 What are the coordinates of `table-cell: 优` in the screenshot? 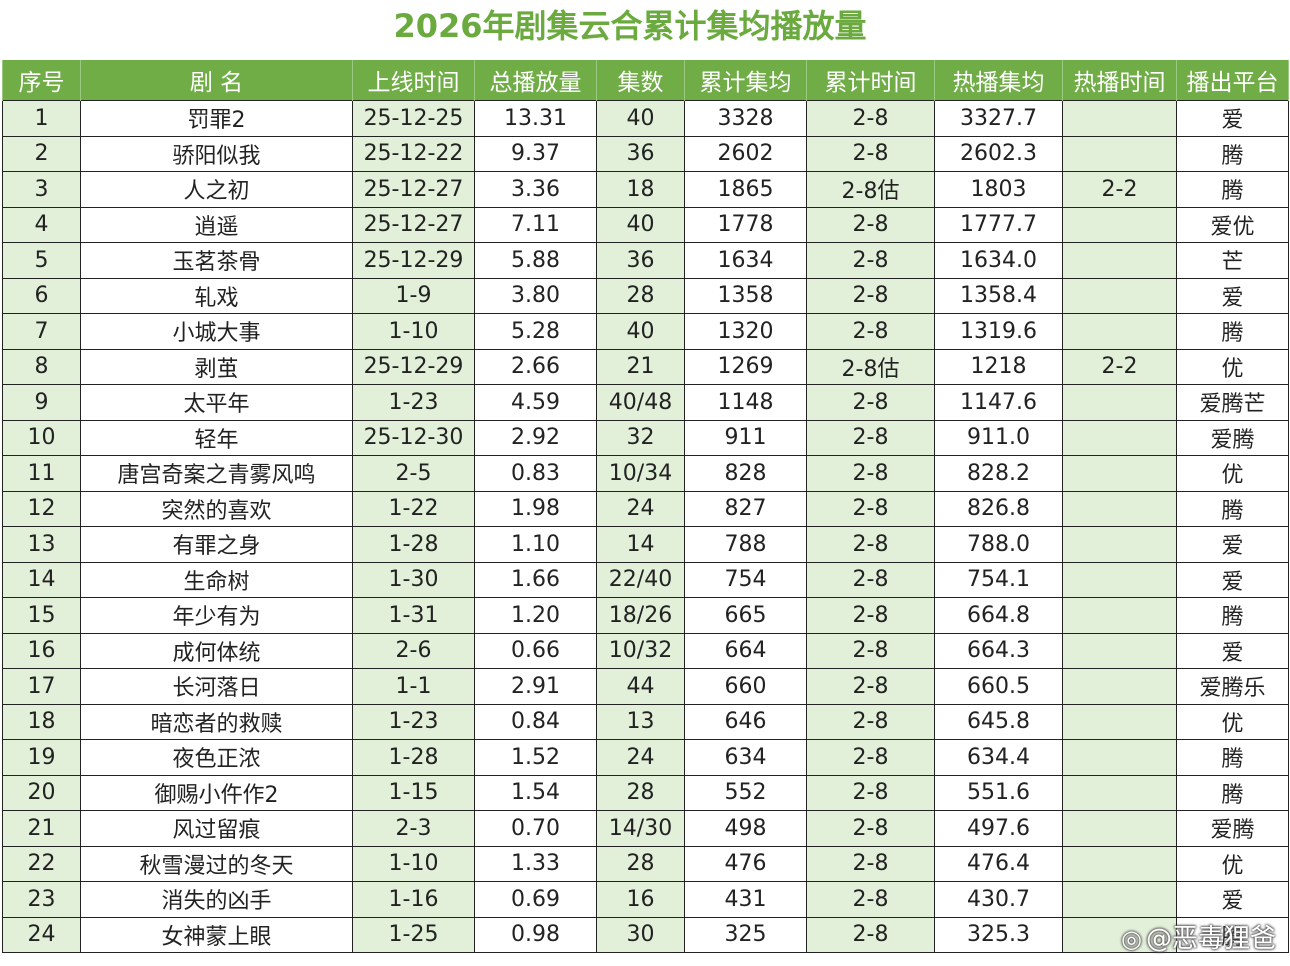 It's located at (1232, 366).